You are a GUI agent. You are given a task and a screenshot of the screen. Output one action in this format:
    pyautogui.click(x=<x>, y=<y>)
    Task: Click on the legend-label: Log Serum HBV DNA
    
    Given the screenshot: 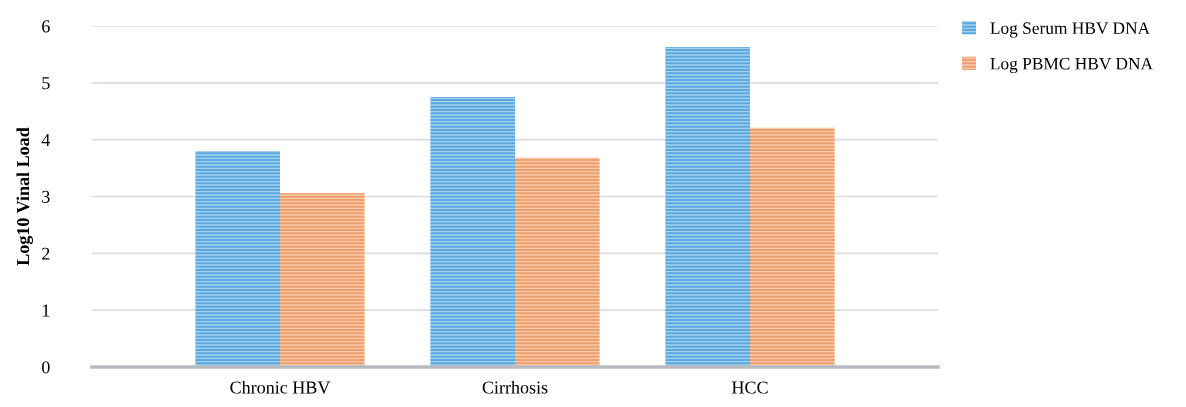 What is the action you would take?
    pyautogui.click(x=1070, y=30)
    